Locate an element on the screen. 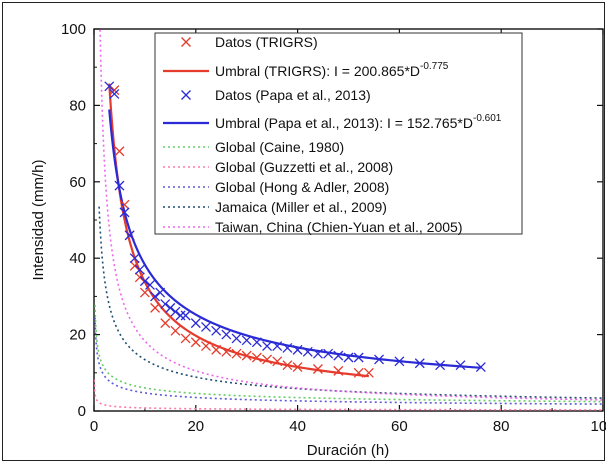 Image resolution: width=609 pixels, height=465 pixels. legend-label: Datos (TRIGRS) is located at coordinates (266, 42).